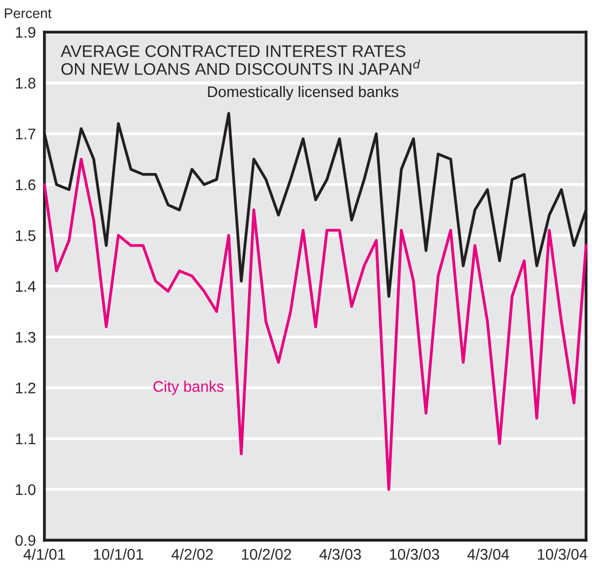 This screenshot has height=584, width=592. I want to click on y-tick-label: 1.2, so click(26, 388).